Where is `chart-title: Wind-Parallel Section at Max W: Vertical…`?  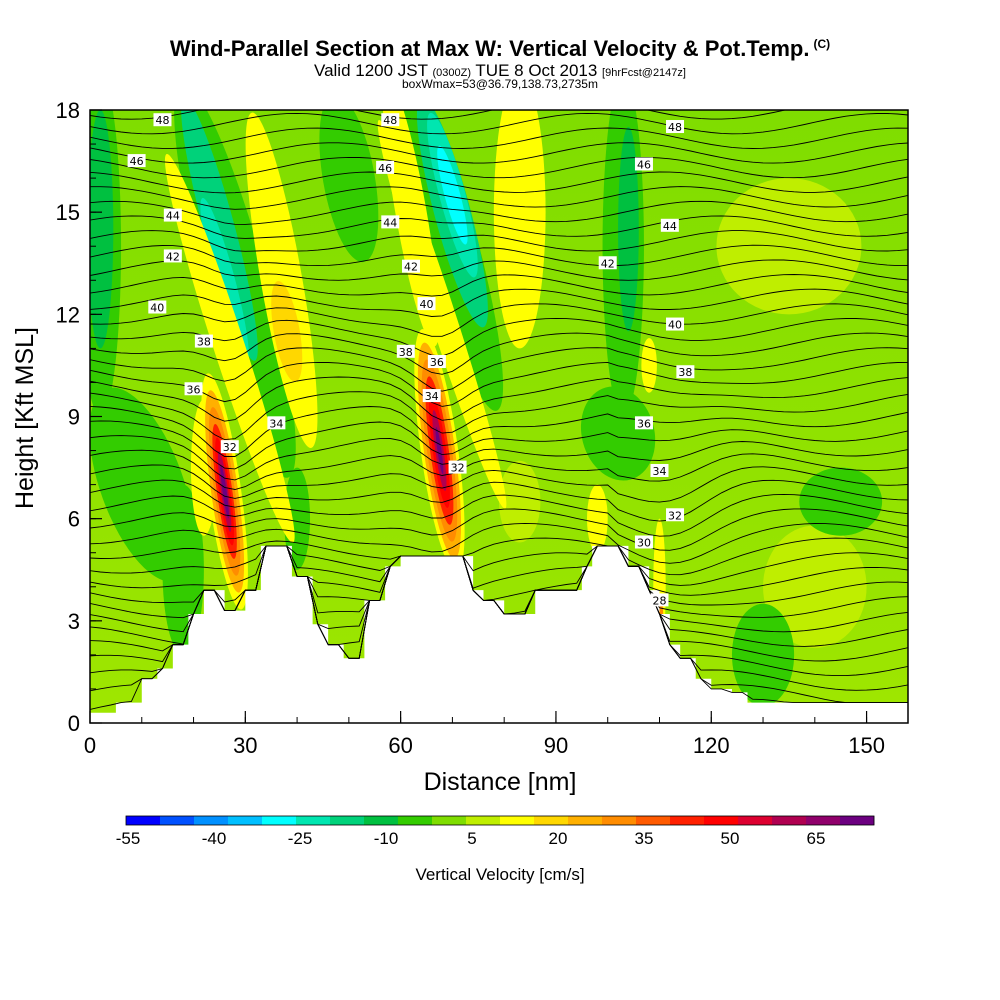 chart-title: Wind-Parallel Section at Max W: Vertical… is located at coordinates (500, 49).